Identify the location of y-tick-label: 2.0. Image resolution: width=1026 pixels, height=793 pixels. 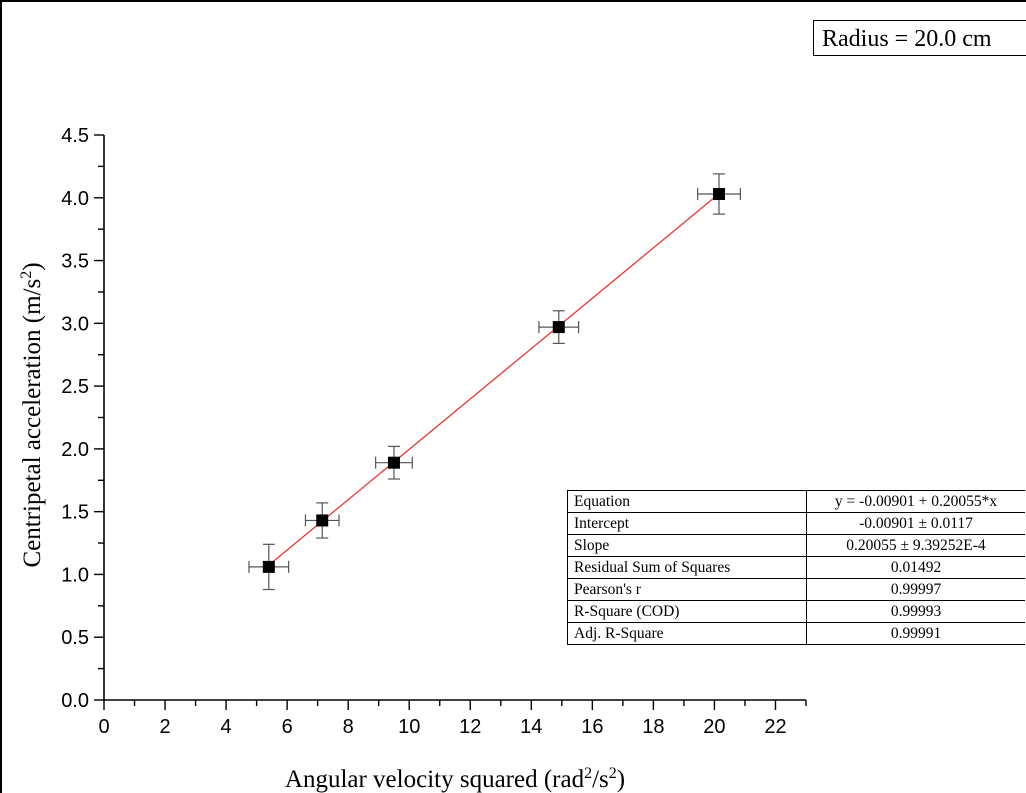
(75, 450).